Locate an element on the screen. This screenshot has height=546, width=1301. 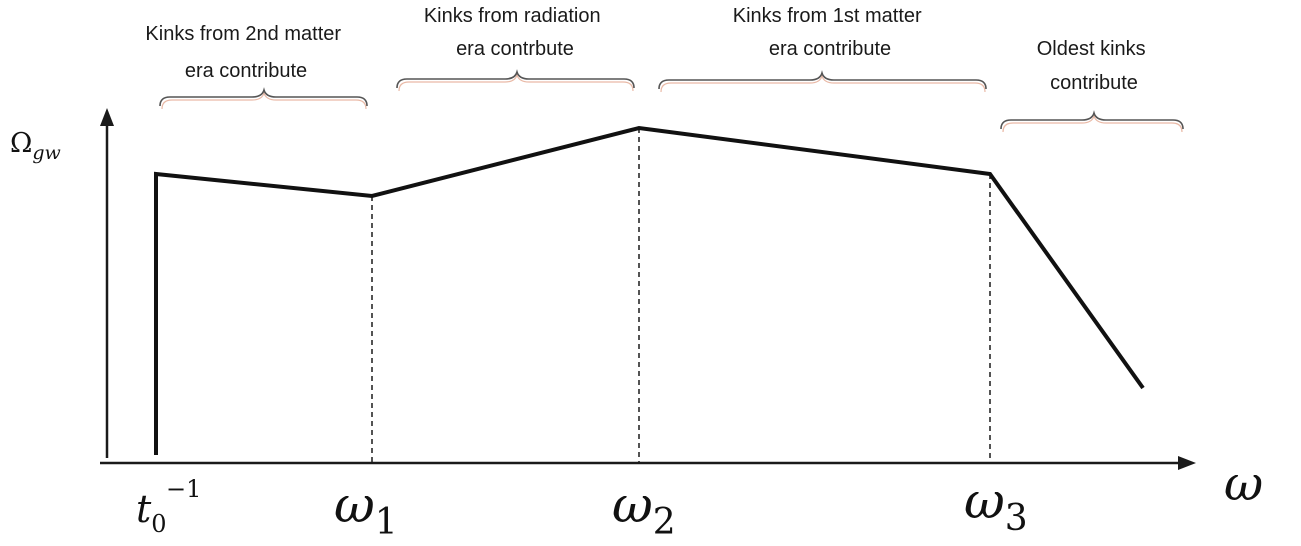
tick-w2-sub: 2 is located at coordinates (664, 522).